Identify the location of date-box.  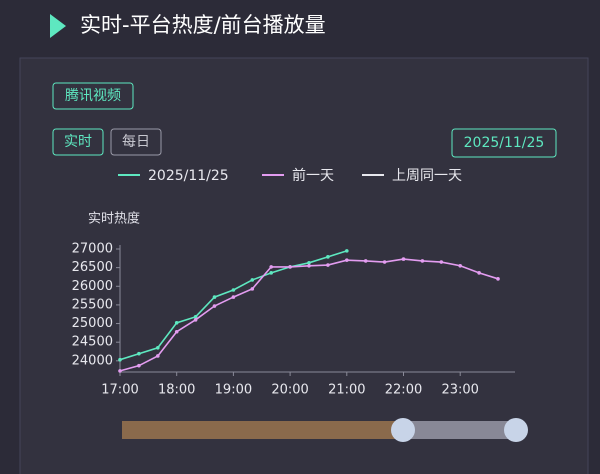
(504, 143).